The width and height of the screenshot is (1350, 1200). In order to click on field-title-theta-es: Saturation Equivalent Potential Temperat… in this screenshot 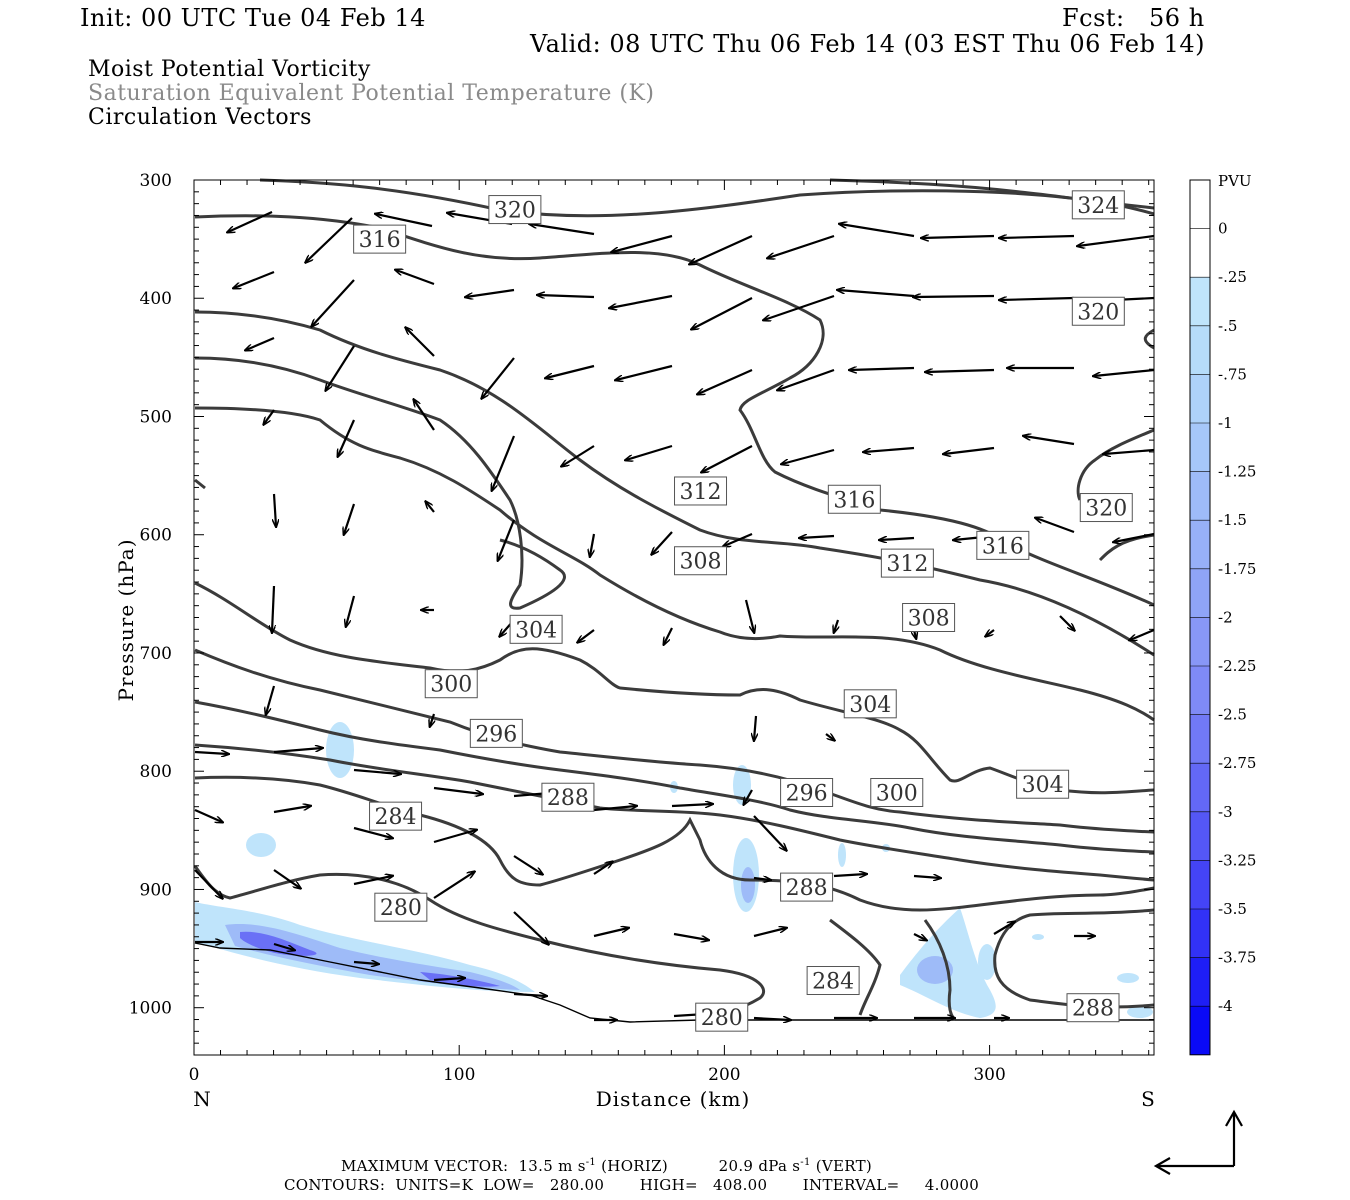, I will do `click(371, 93)`.